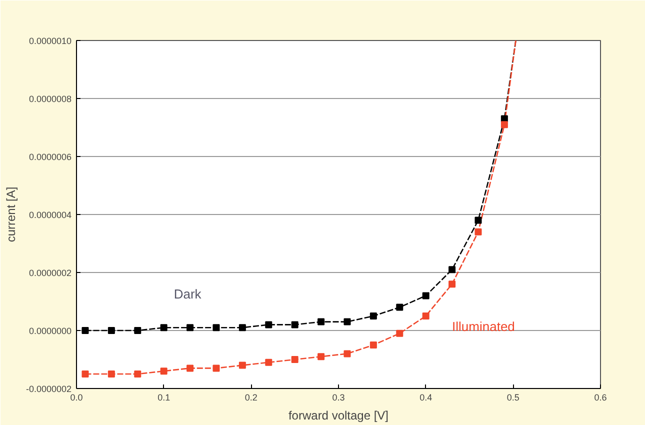 The image size is (645, 425). Describe the element at coordinates (50, 215) in the screenshot. I see `y-tick-label: 0.0000004` at that location.